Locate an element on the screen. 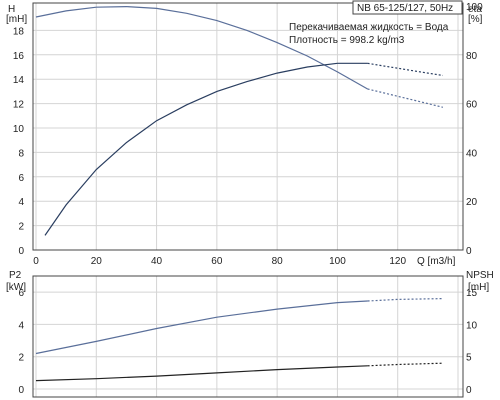  x-tick-label: 60 is located at coordinates (217, 261).